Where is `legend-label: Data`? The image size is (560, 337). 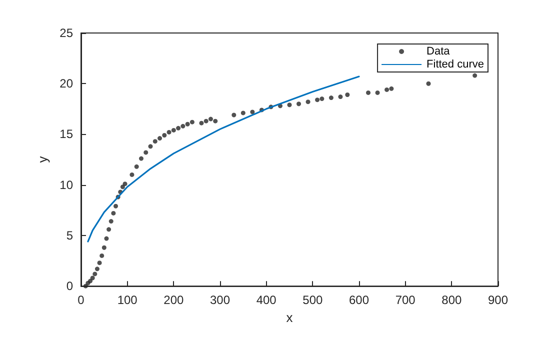 legend-label: Data is located at coordinates (438, 52).